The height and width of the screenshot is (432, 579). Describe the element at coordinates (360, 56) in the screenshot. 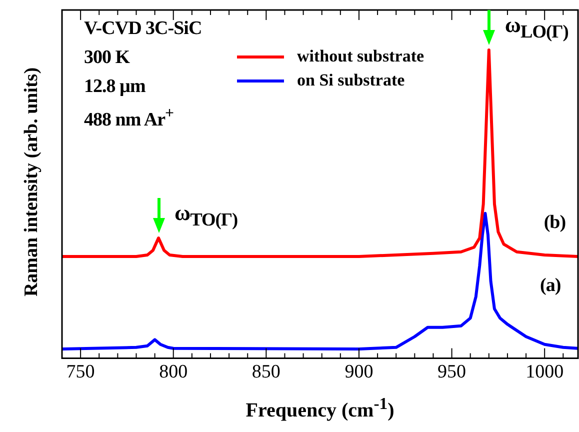

I see `legend-label: without substrate` at that location.